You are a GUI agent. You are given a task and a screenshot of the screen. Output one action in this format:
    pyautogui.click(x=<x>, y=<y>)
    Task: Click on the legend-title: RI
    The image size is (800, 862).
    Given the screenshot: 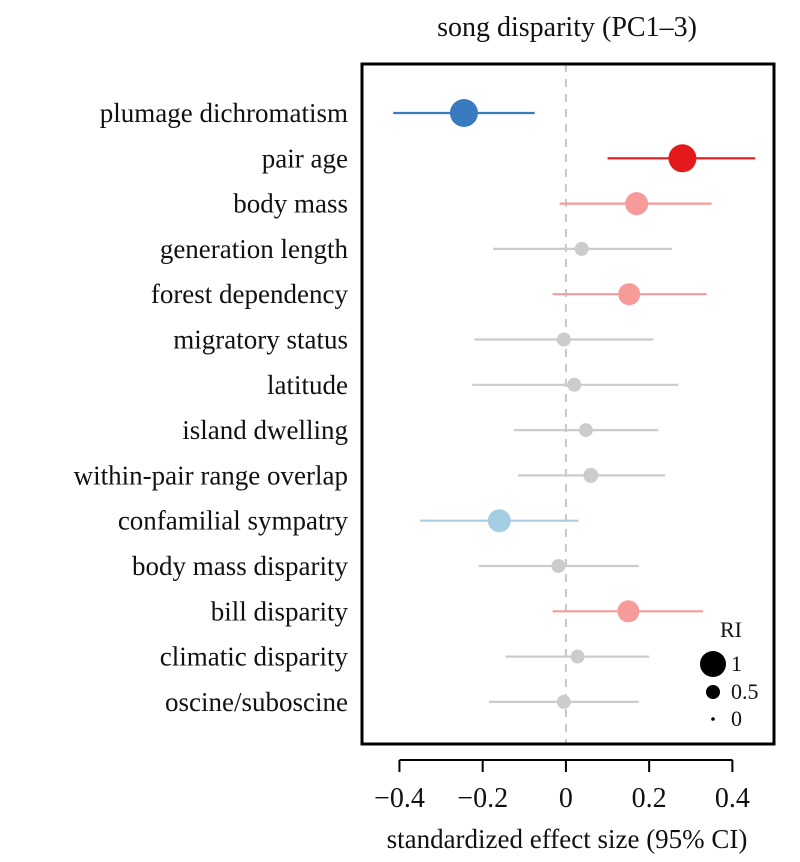 What is the action you would take?
    pyautogui.click(x=731, y=629)
    